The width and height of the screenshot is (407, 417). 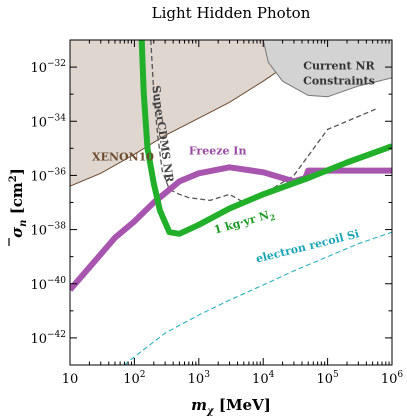 I want to click on x-axis-symbol: m, so click(x=199, y=405).